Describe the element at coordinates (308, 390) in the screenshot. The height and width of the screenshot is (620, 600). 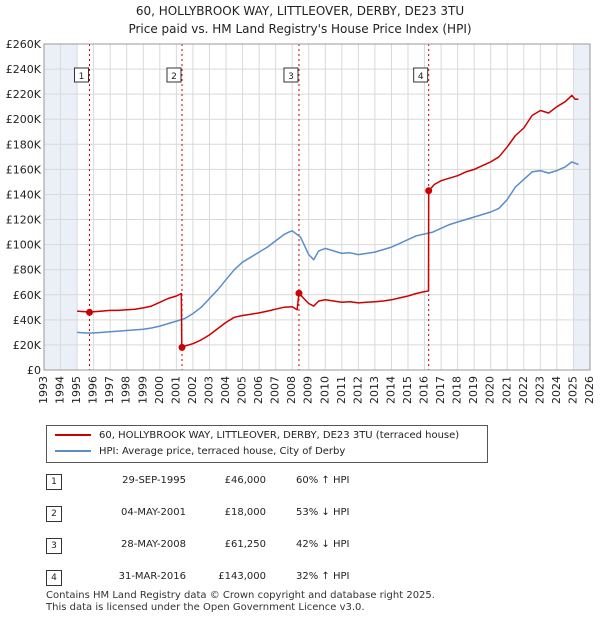
I see `x-tick-label: 2009` at that location.